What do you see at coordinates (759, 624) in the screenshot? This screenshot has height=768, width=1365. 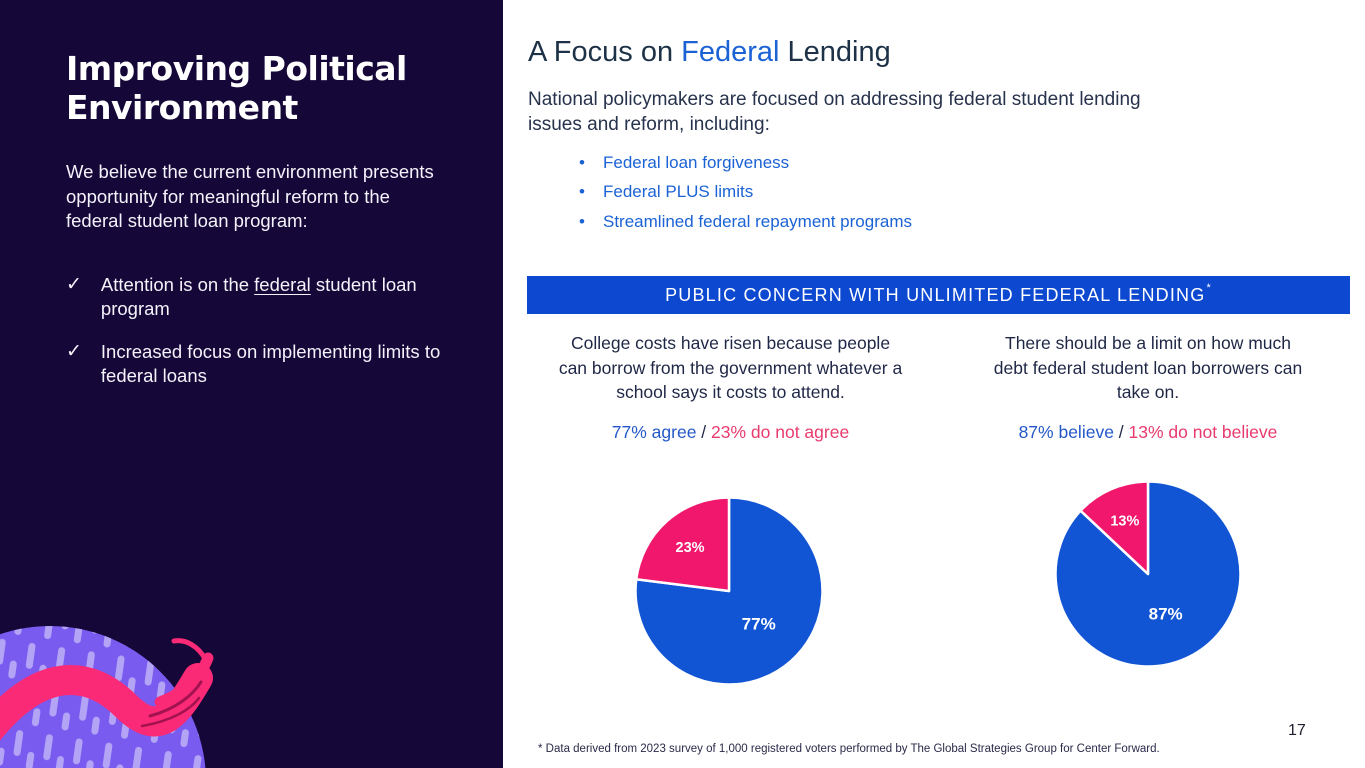 I see `svg-text: 77%` at bounding box center [759, 624].